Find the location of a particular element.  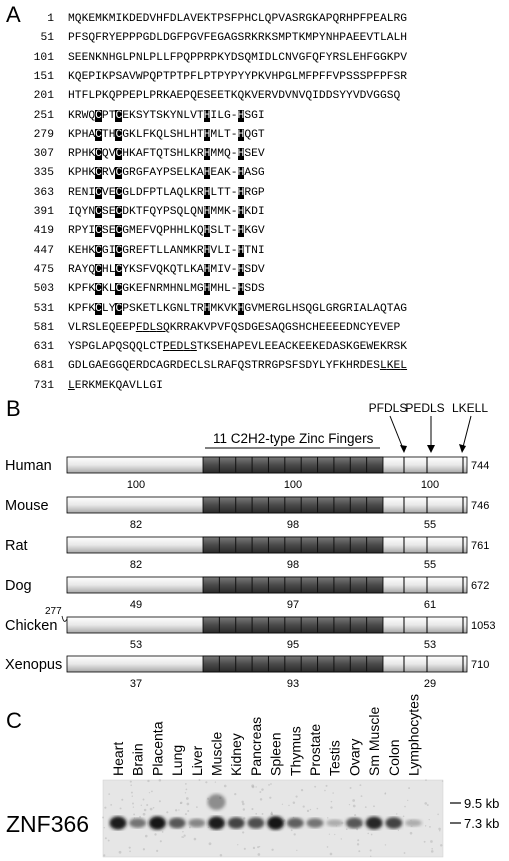

identity-zinc-fingers: 95 is located at coordinates (293, 645).